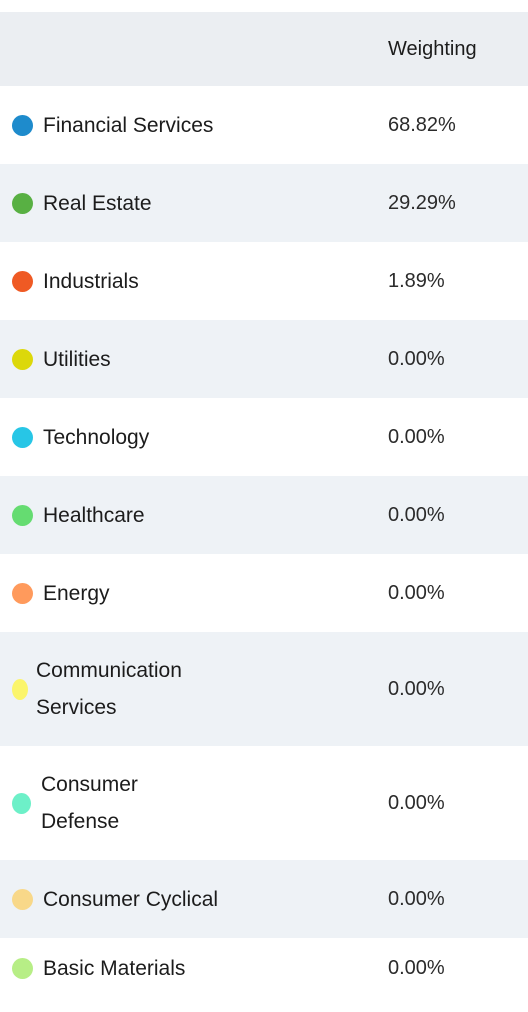  I want to click on sector-label: Energy, so click(76, 593).